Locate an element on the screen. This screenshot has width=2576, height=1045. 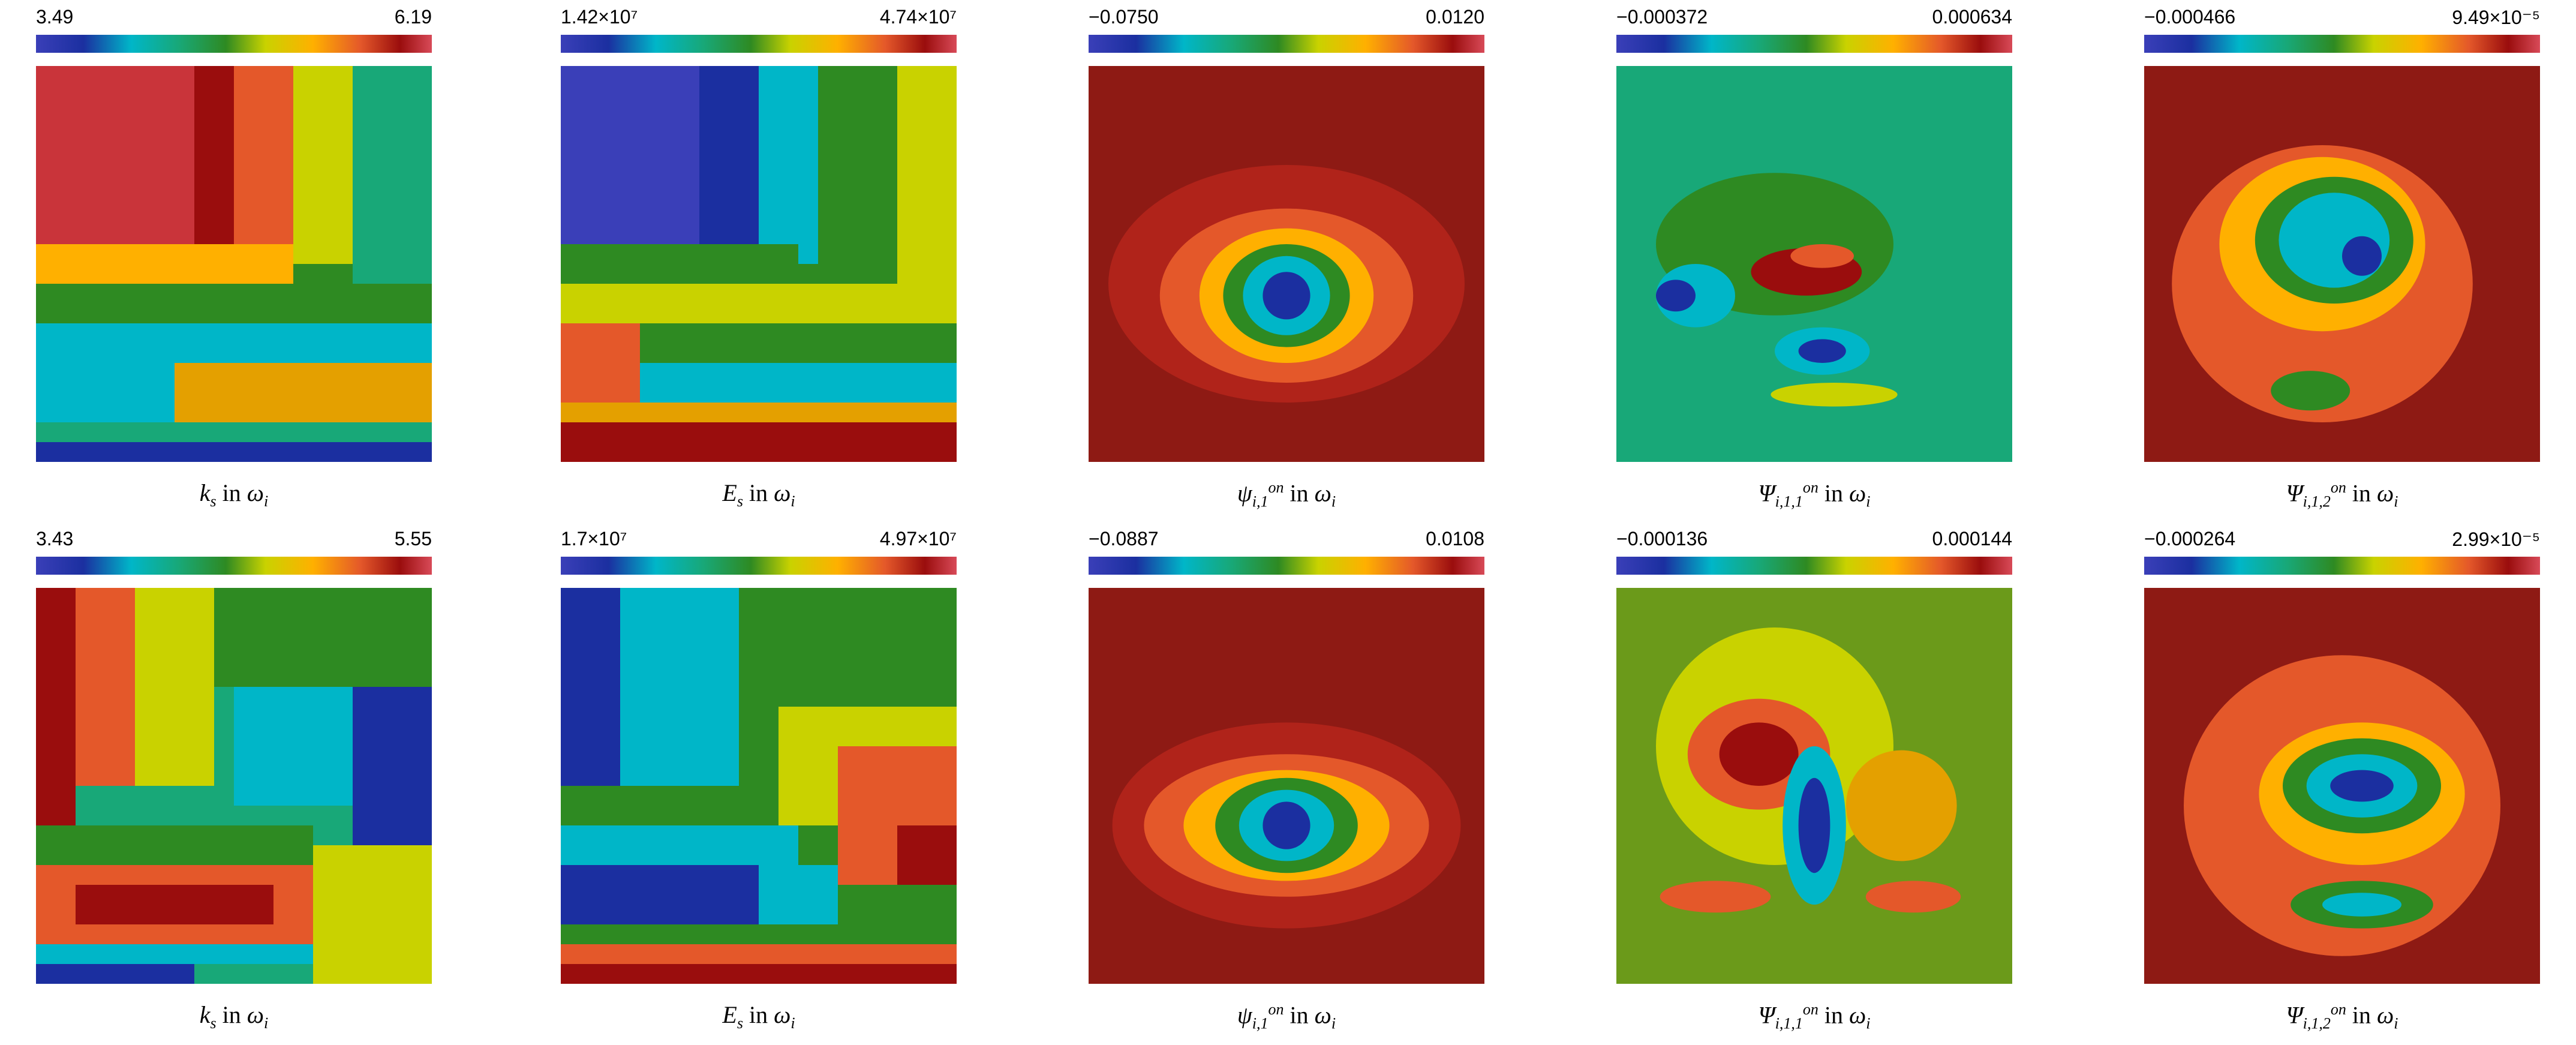
panel-Psi12-row2: −0.000264 2.99×10⁻⁵ Ψi,1,2on in ωi is located at coordinates (2342, 786).